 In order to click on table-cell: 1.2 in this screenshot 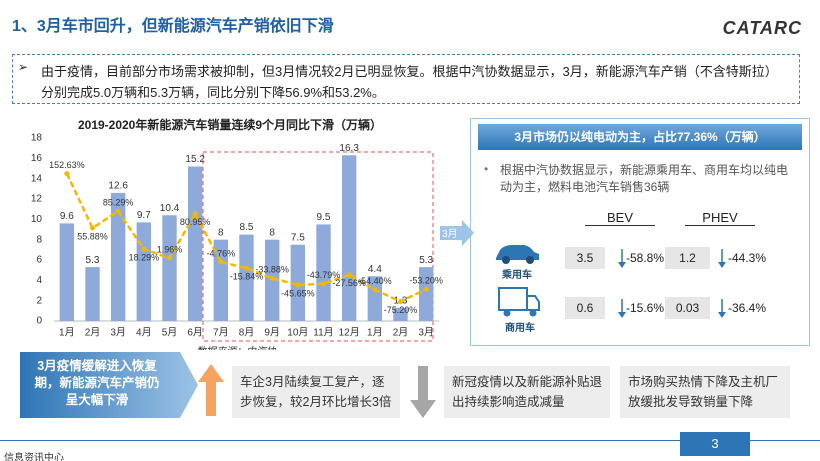, I will do `click(687, 258)`.